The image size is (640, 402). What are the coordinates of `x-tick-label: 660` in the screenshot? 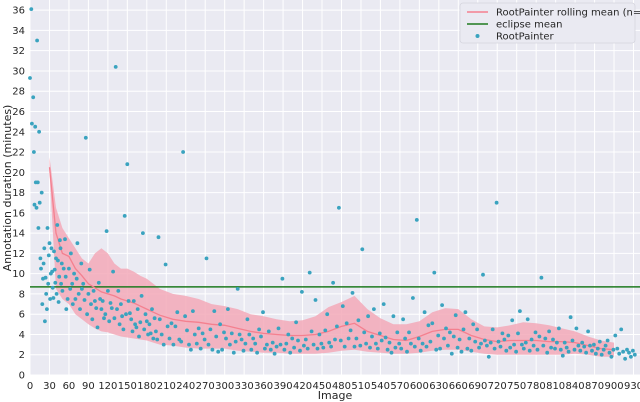 It's located at (458, 386).